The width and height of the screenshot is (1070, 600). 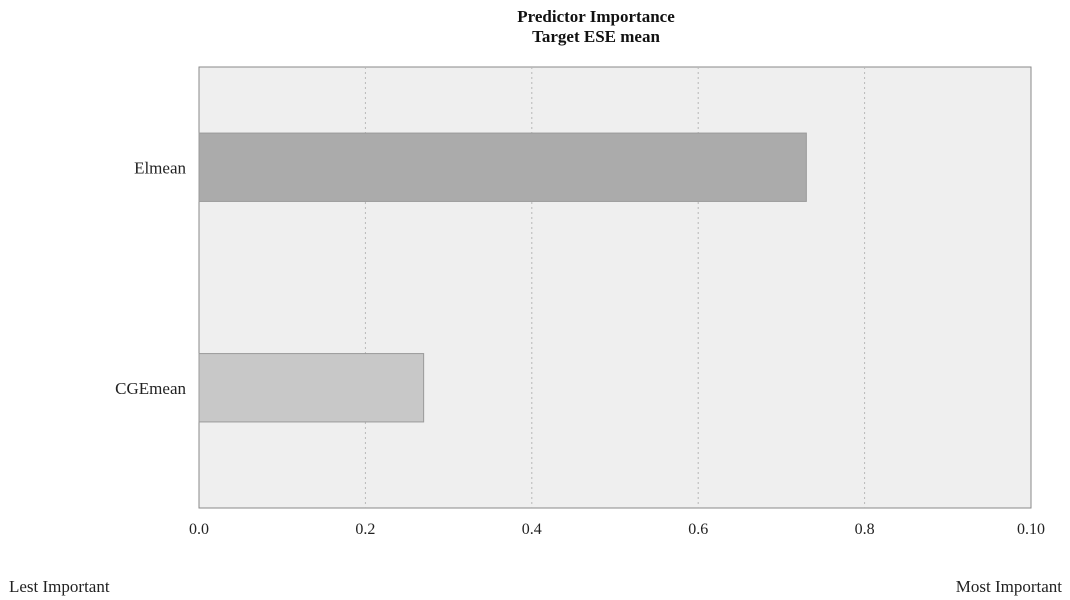 I want to click on x-tick-label: 0.0, so click(x=199, y=529).